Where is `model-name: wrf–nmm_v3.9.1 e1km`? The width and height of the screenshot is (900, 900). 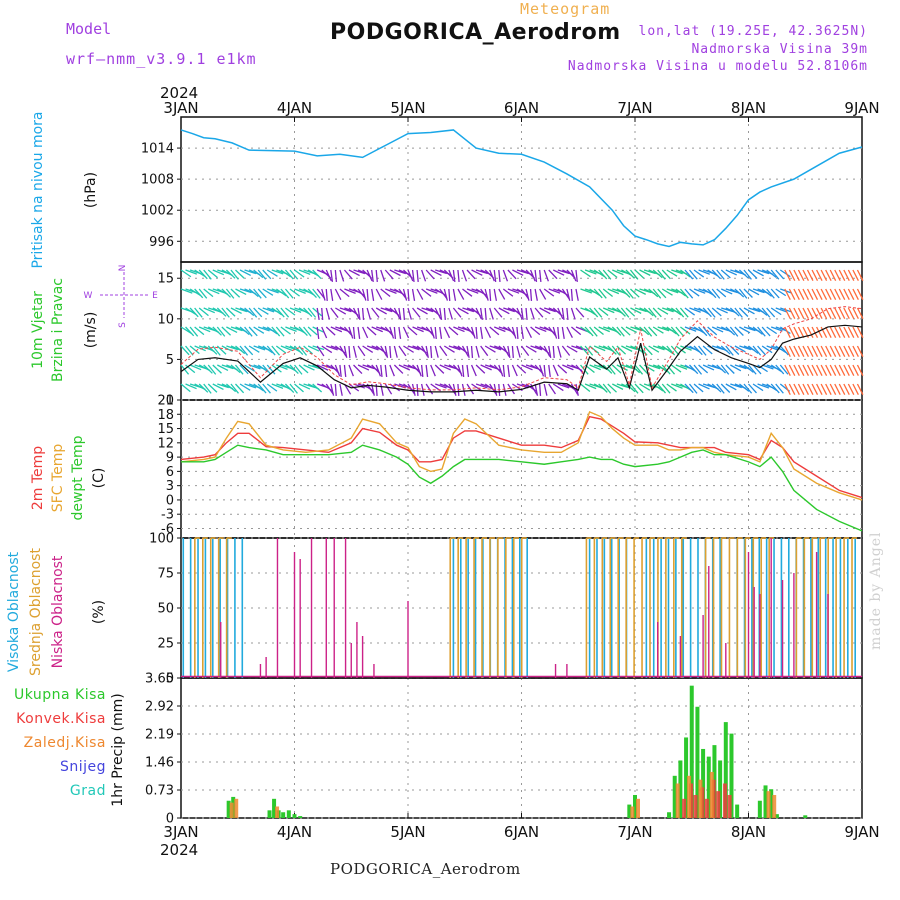
model-name: wrf–nmm_v3.9.1 e1km is located at coordinates (161, 59).